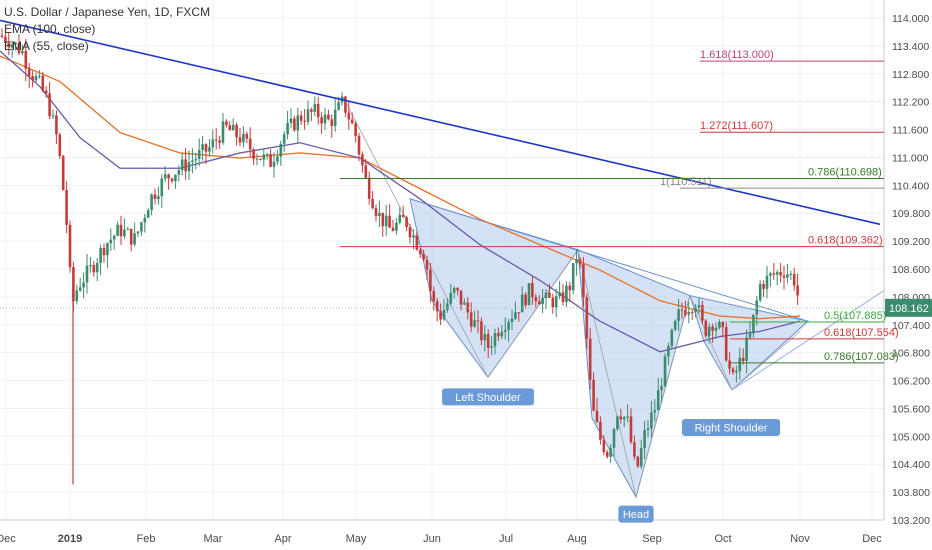 The height and width of the screenshot is (550, 932). What do you see at coordinates (910, 75) in the screenshot?
I see `y-tick-label: 112.800` at bounding box center [910, 75].